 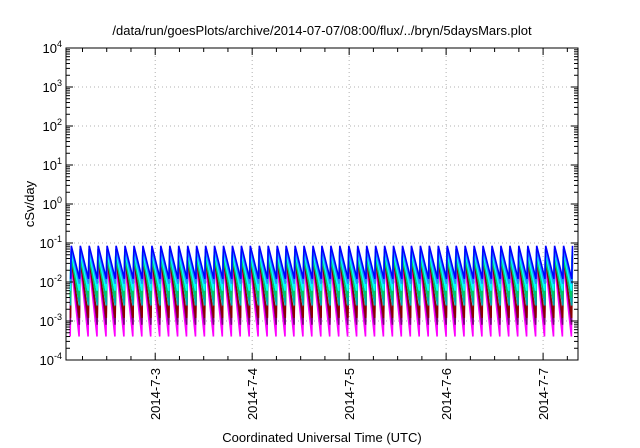 What do you see at coordinates (52, 86) in the screenshot?
I see `y-tick-label: 10³` at bounding box center [52, 86].